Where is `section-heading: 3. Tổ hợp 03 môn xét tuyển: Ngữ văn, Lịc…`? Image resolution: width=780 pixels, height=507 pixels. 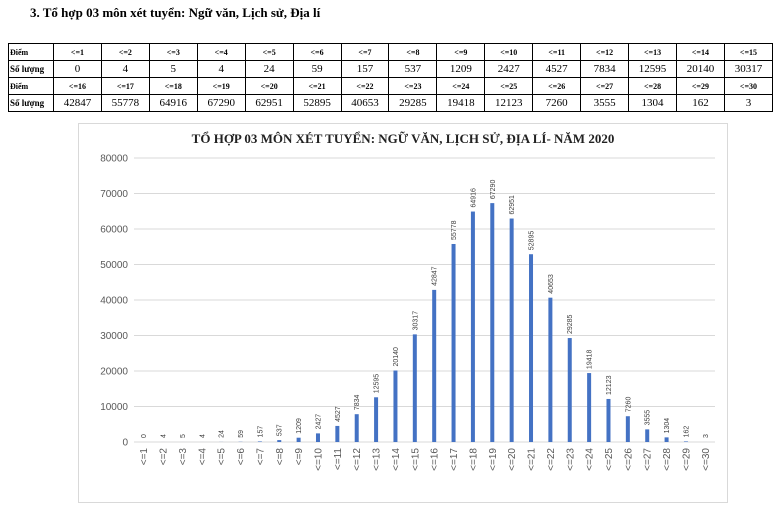
section-heading: 3. Tổ hợp 03 môn xét tuyển: Ngữ văn, Lịc… is located at coordinates (175, 12).